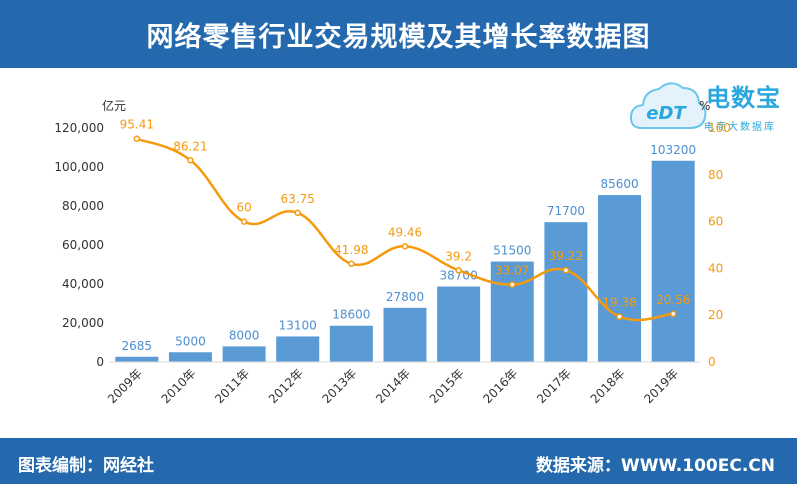 This screenshot has width=797, height=484. Describe the element at coordinates (740, 127) in the screenshot. I see `logo-subtitle: 电商大数据库` at that location.